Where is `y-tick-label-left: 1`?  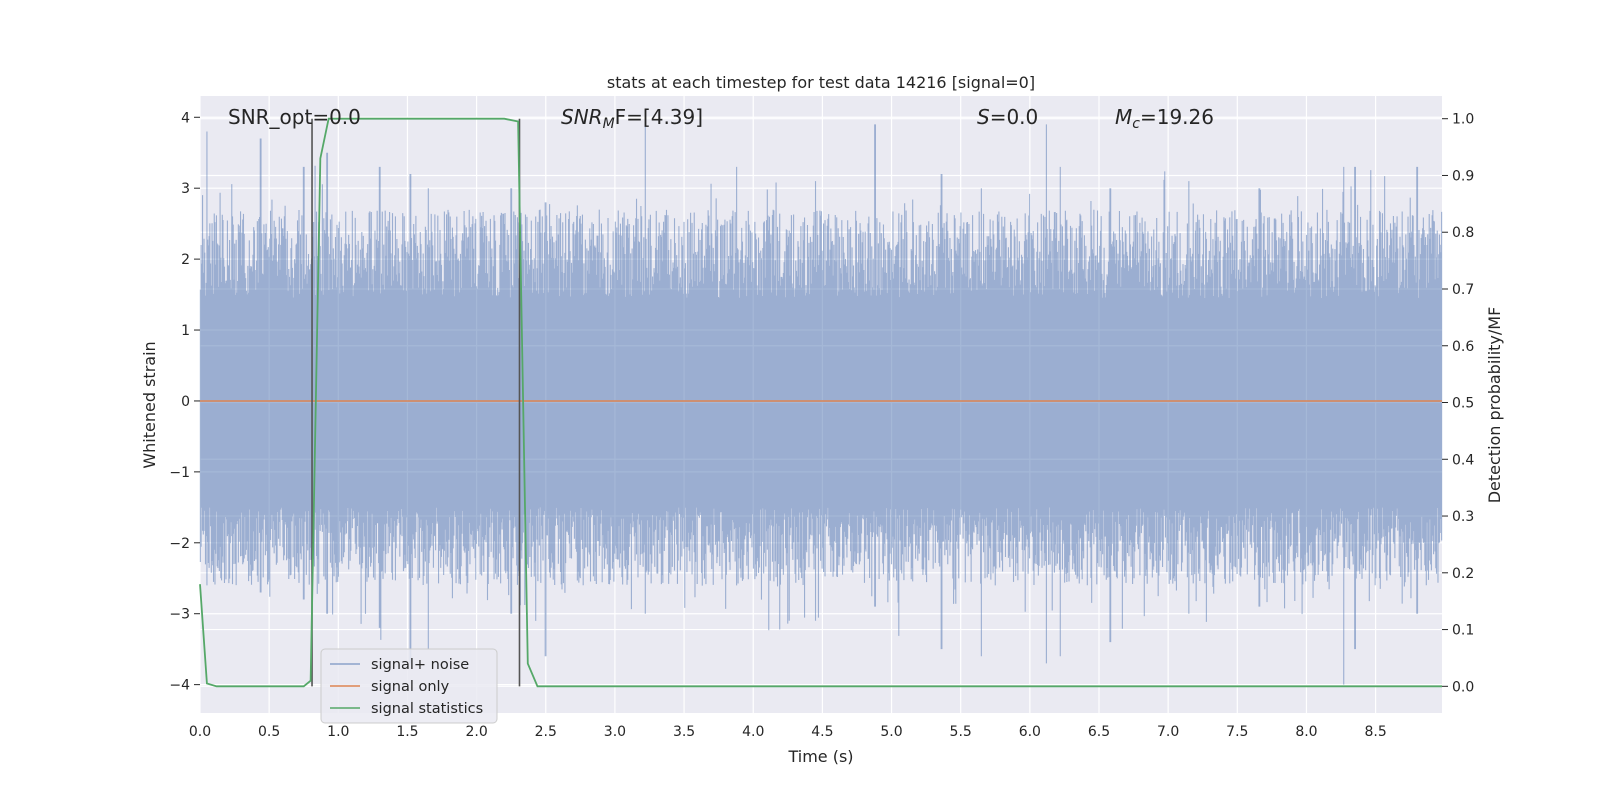 y-tick-label-left: 1 is located at coordinates (185, 331).